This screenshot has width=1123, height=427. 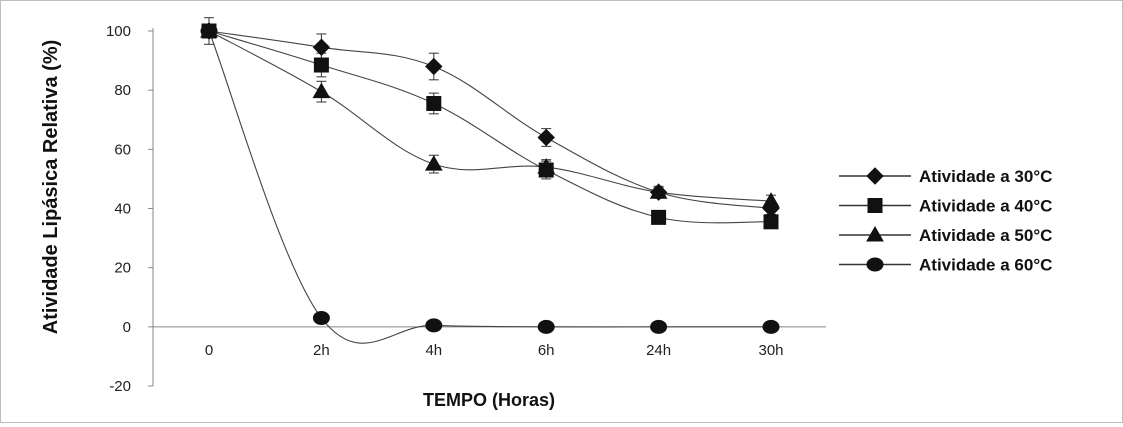 I want to click on y-tick-label: 40, so click(x=122, y=209).